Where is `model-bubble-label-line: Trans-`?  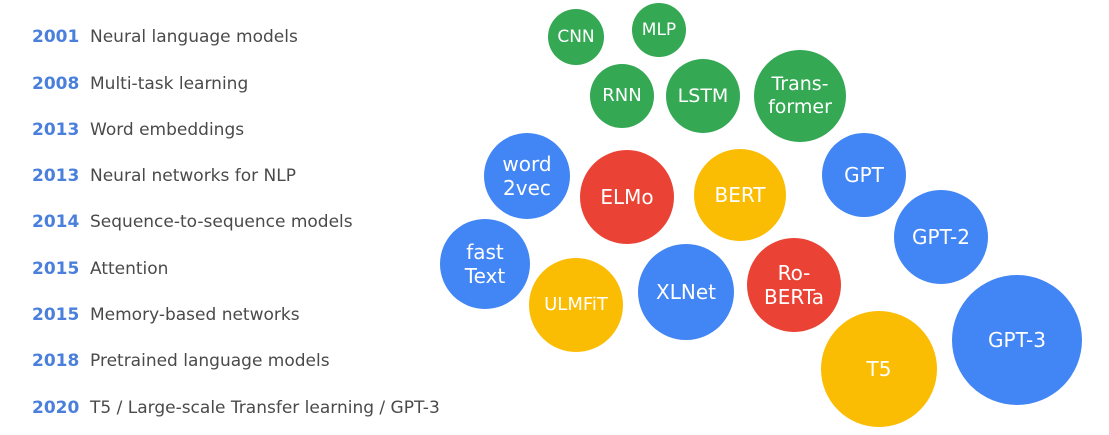
model-bubble-label-line: Trans- is located at coordinates (800, 84).